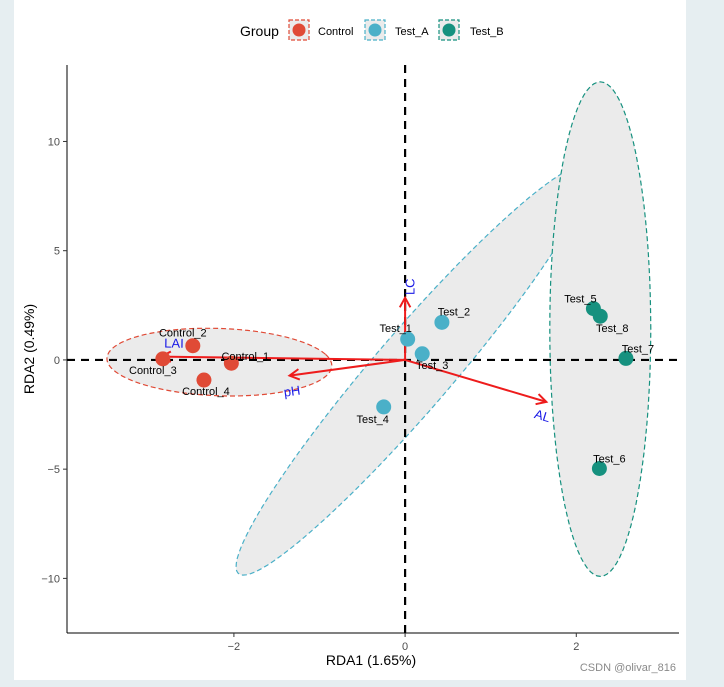  I want to click on point-label-test-5: Test_5, so click(580, 300).